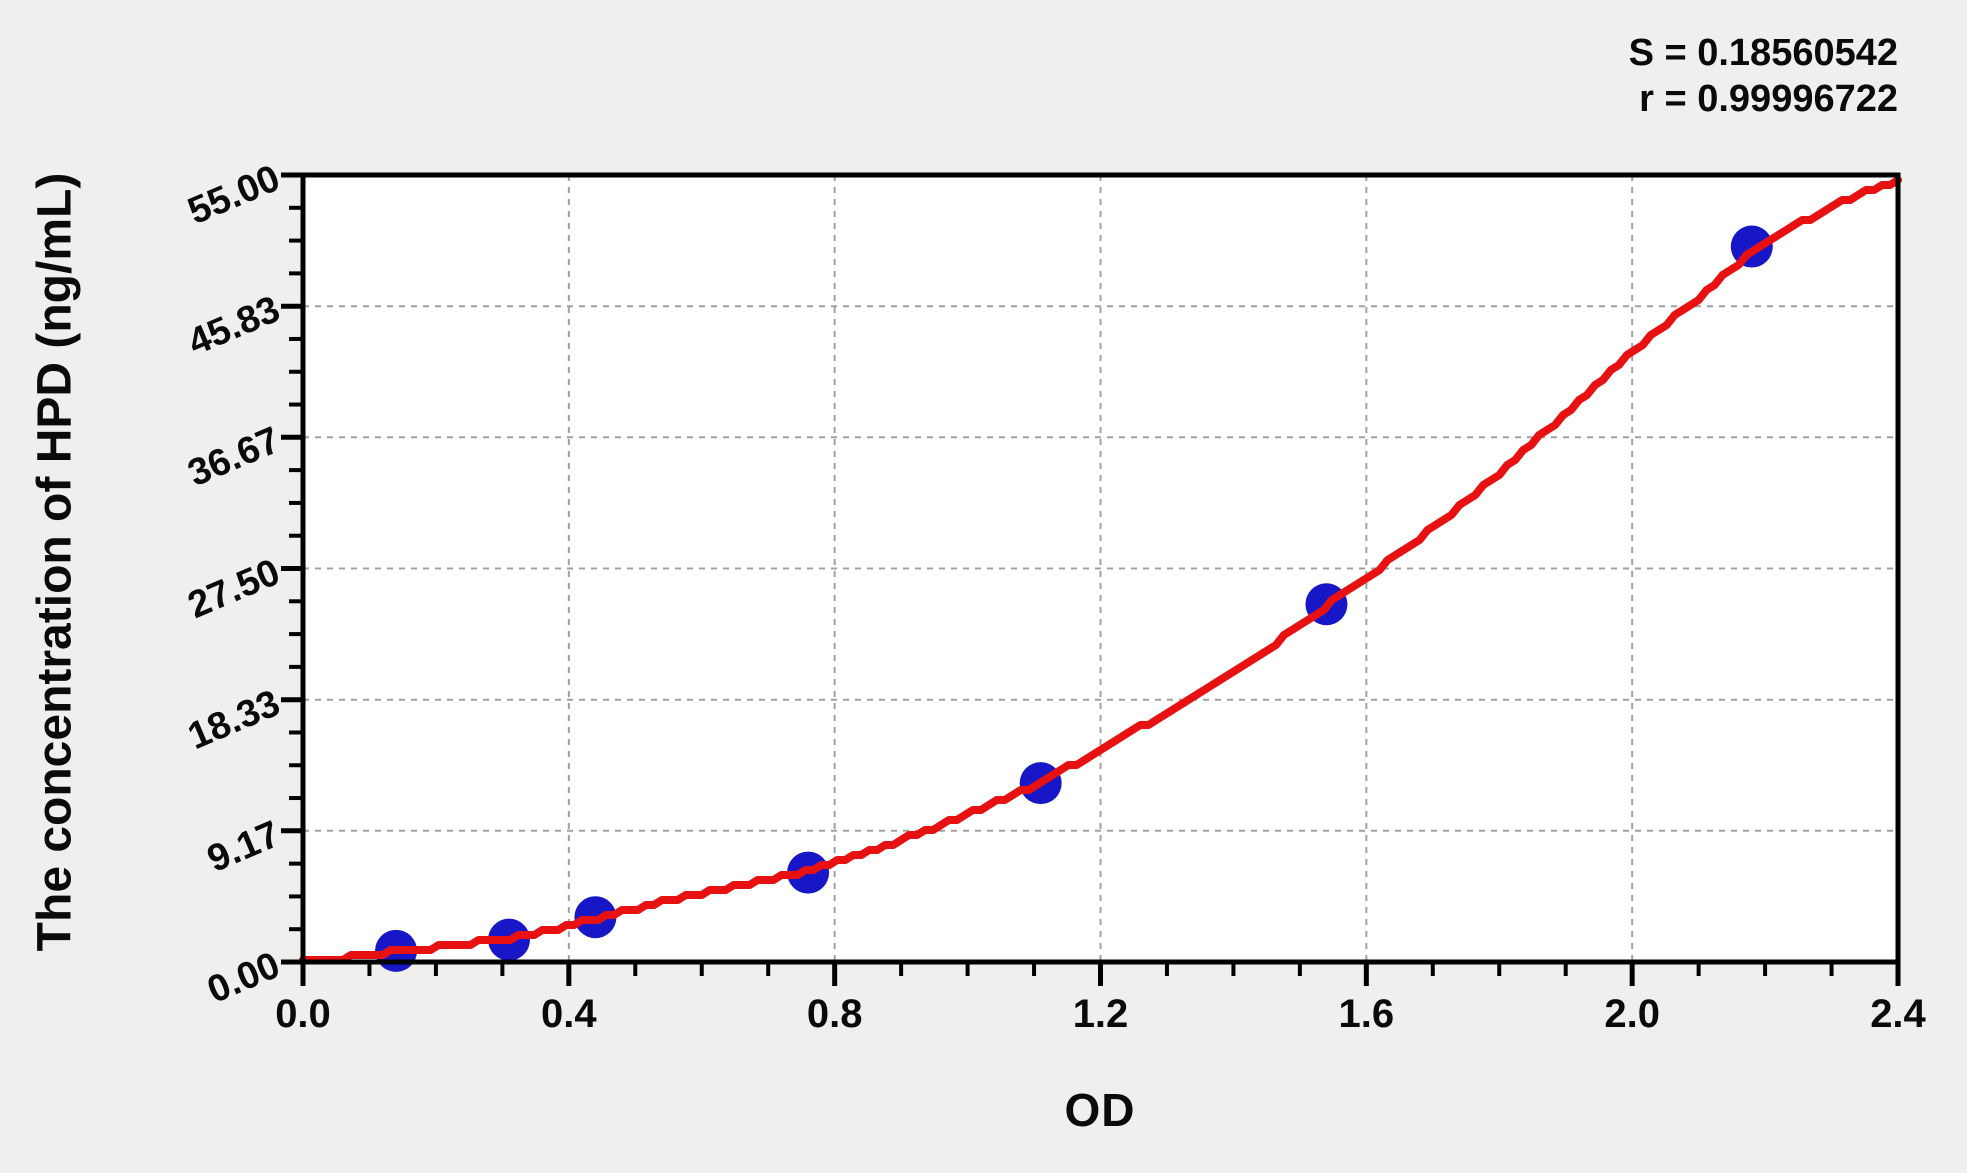  Describe the element at coordinates (1768, 99) in the screenshot. I see `stat-r-value: r = 0.99996722` at that location.